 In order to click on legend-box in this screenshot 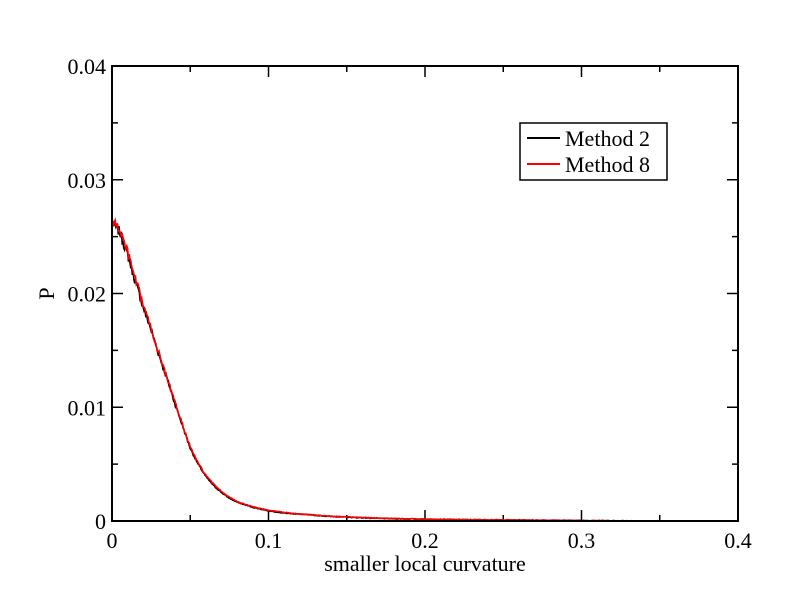, I will do `click(593, 151)`.